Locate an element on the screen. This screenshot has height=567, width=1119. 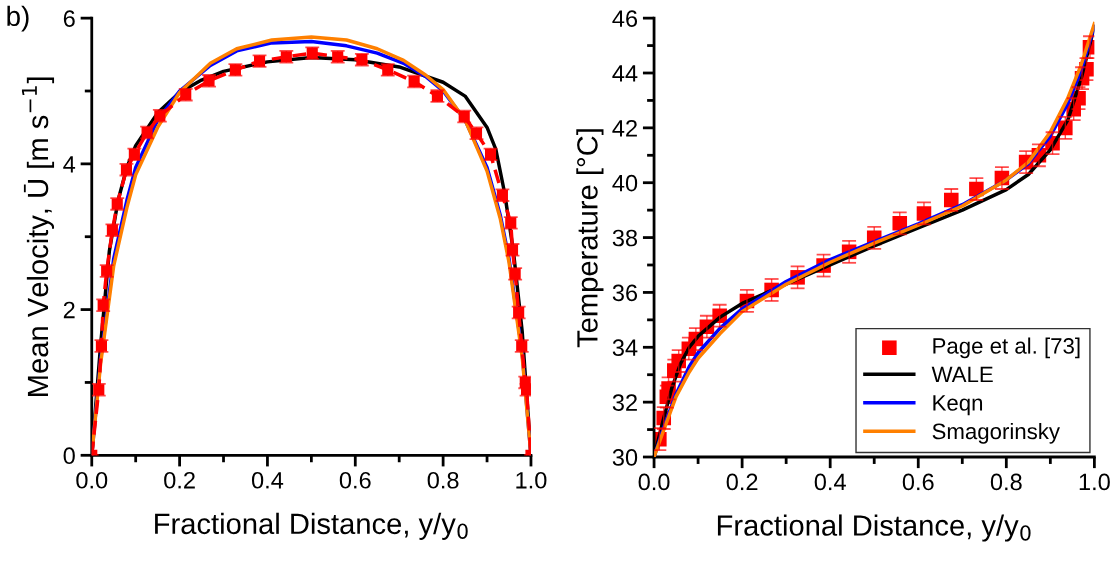
text: b) is located at coordinates (18, 18).